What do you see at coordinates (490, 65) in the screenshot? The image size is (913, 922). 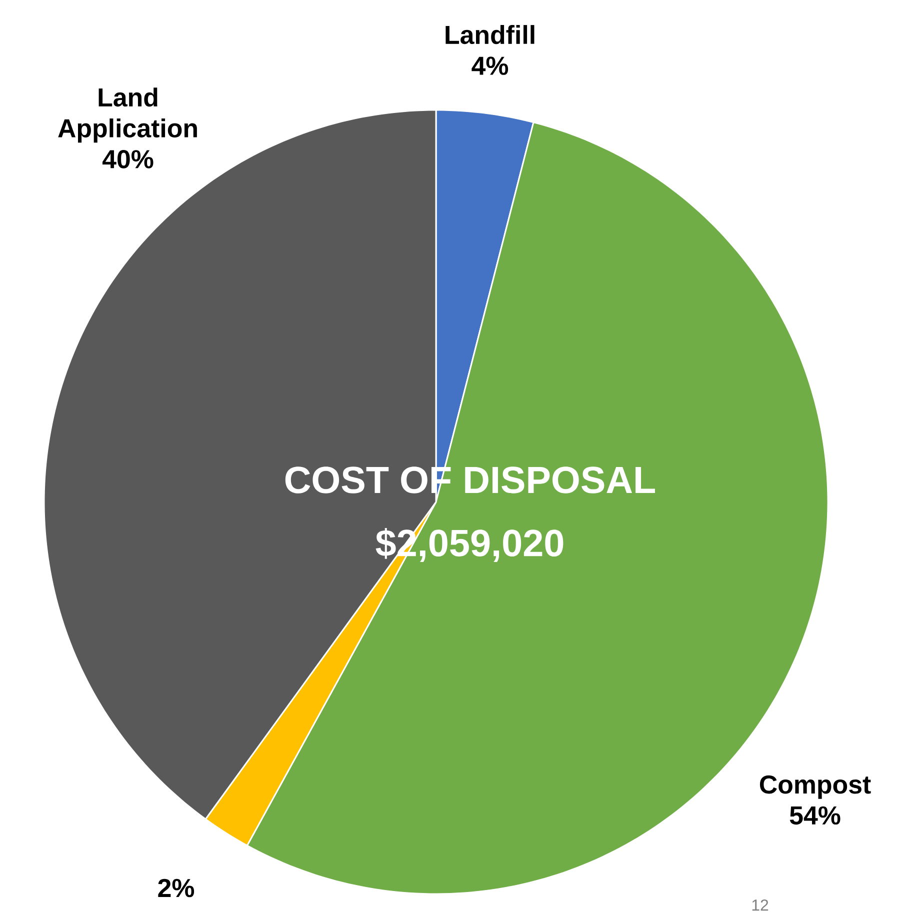 I see `data-label: 4%` at bounding box center [490, 65].